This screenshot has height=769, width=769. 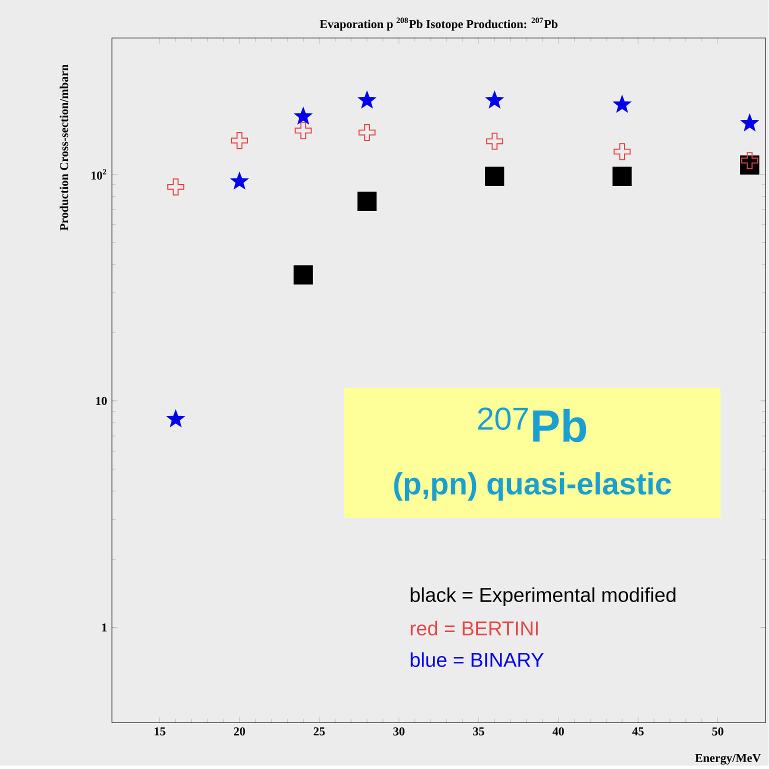 I want to click on text: black = Experimental modified, so click(x=543, y=596).